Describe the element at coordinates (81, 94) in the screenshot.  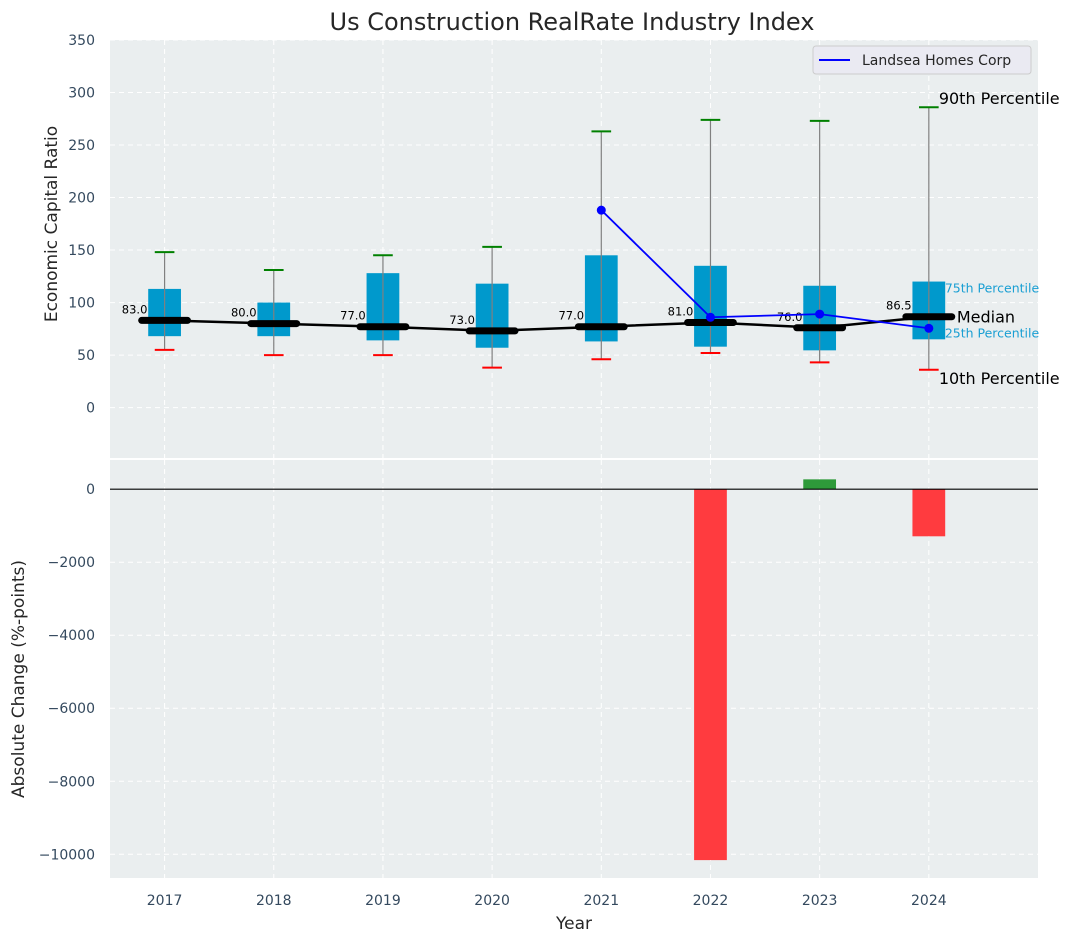
I see `top-y-tick-label: 300` at that location.